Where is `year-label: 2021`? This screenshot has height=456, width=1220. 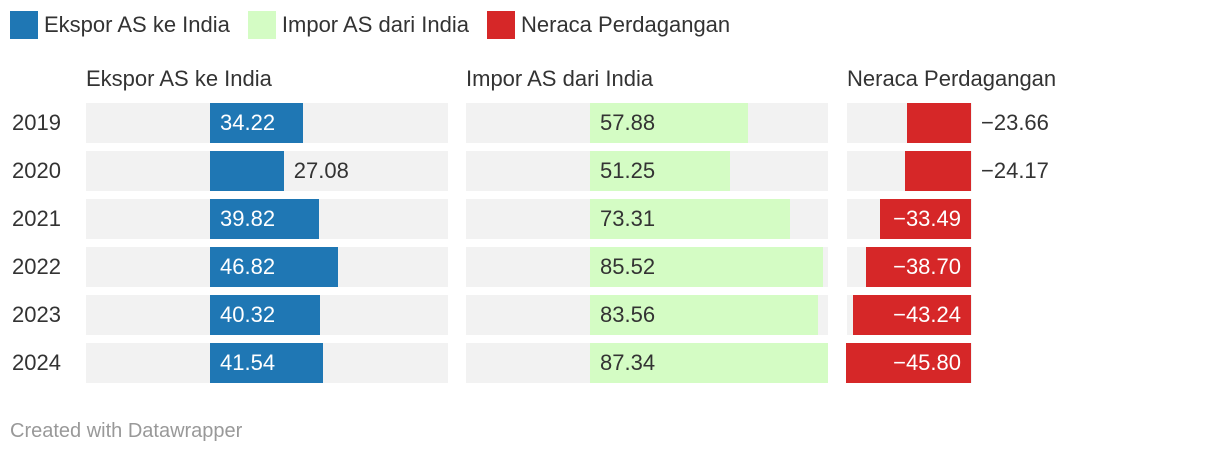 year-label: 2021 is located at coordinates (36, 218).